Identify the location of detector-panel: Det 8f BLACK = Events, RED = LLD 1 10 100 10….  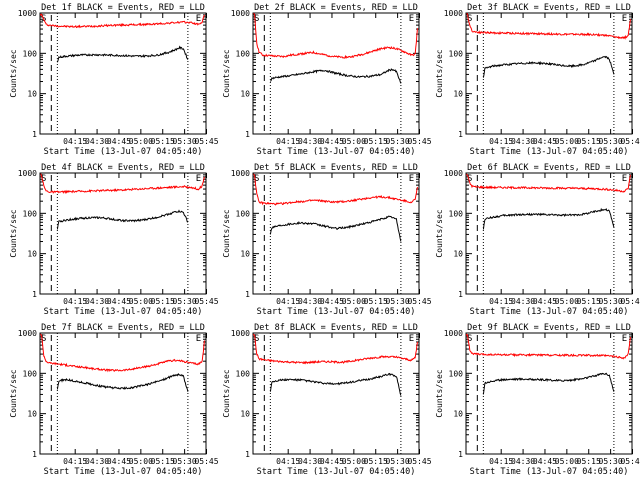
(327, 400).